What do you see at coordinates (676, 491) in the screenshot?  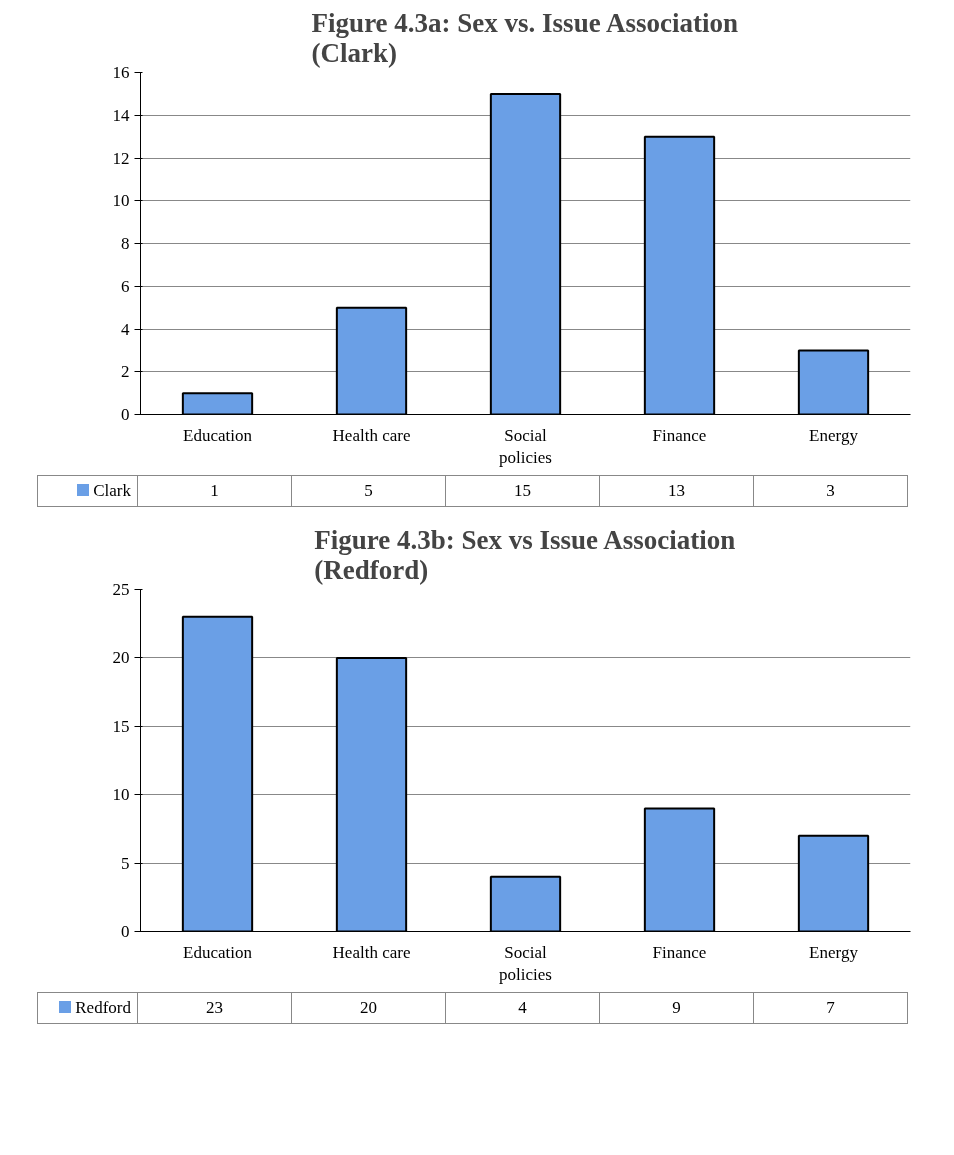 I see `data-label: 13` at bounding box center [676, 491].